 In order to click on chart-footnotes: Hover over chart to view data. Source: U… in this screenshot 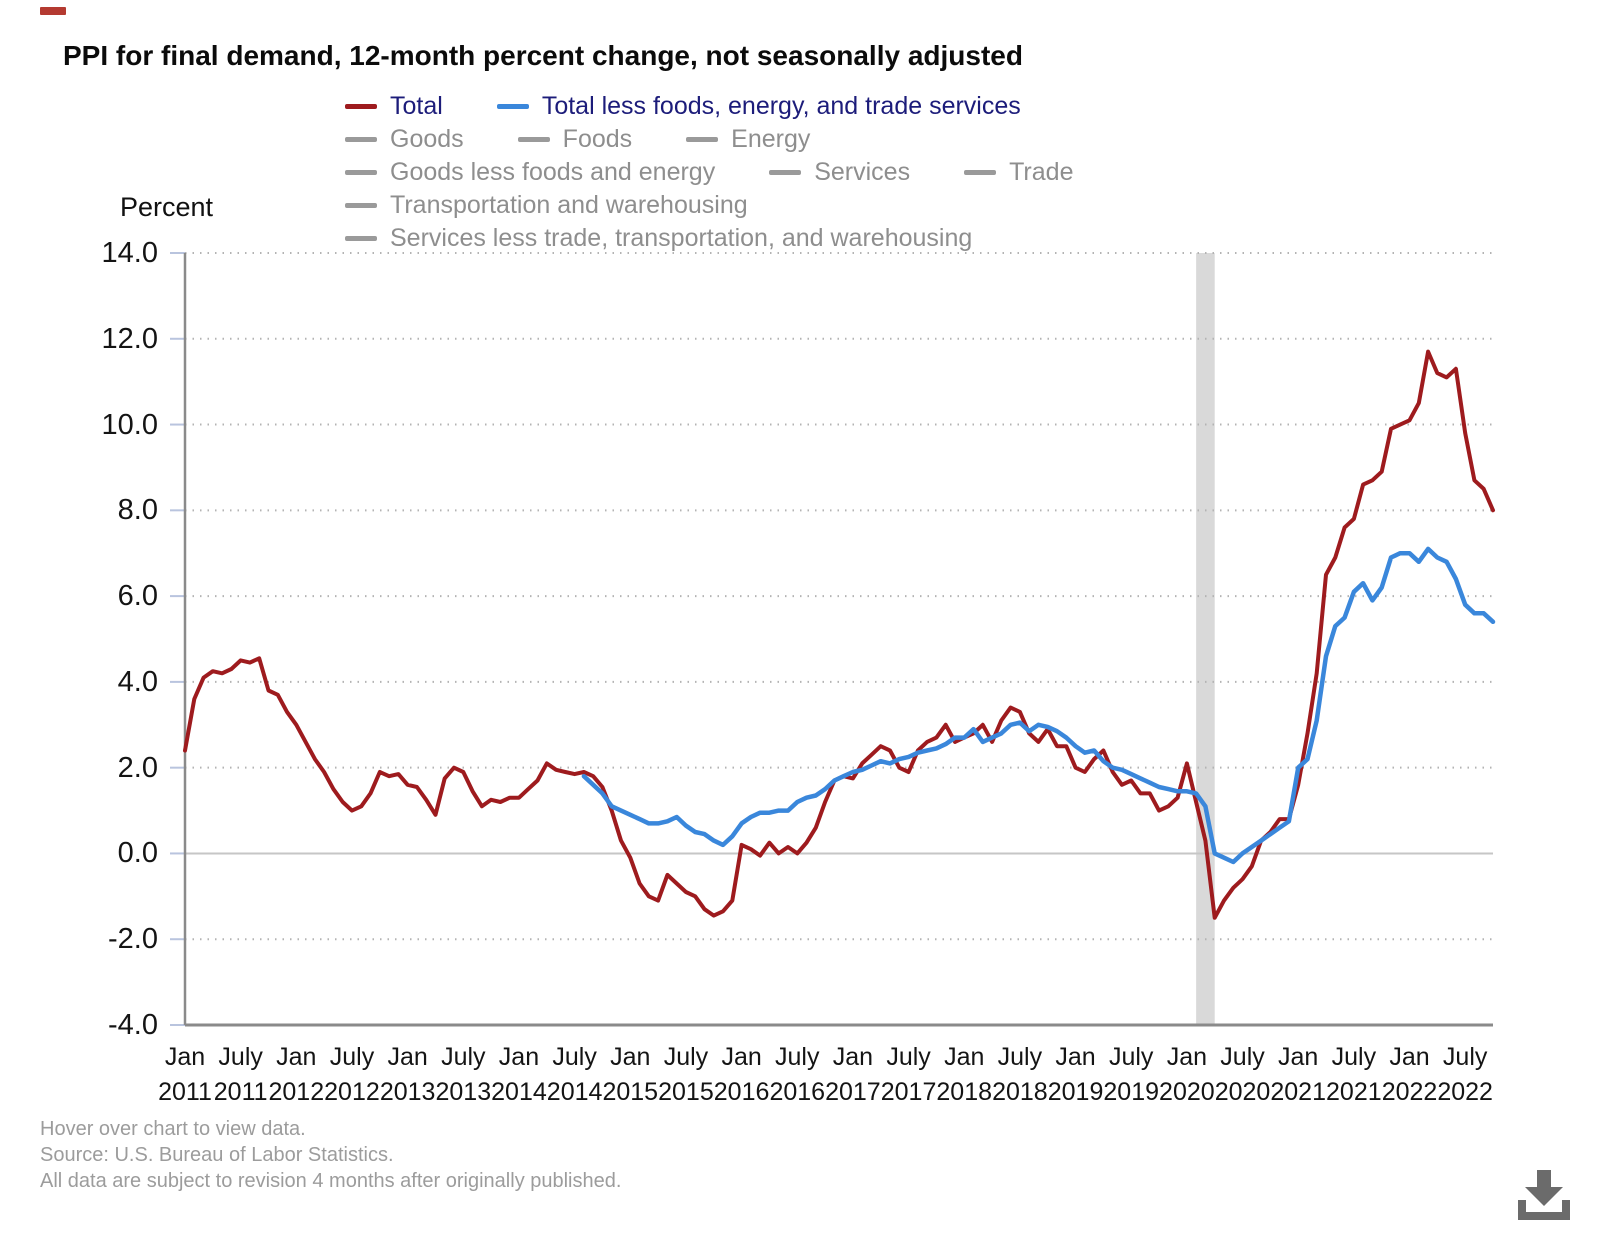, I will do `click(330, 1155)`.